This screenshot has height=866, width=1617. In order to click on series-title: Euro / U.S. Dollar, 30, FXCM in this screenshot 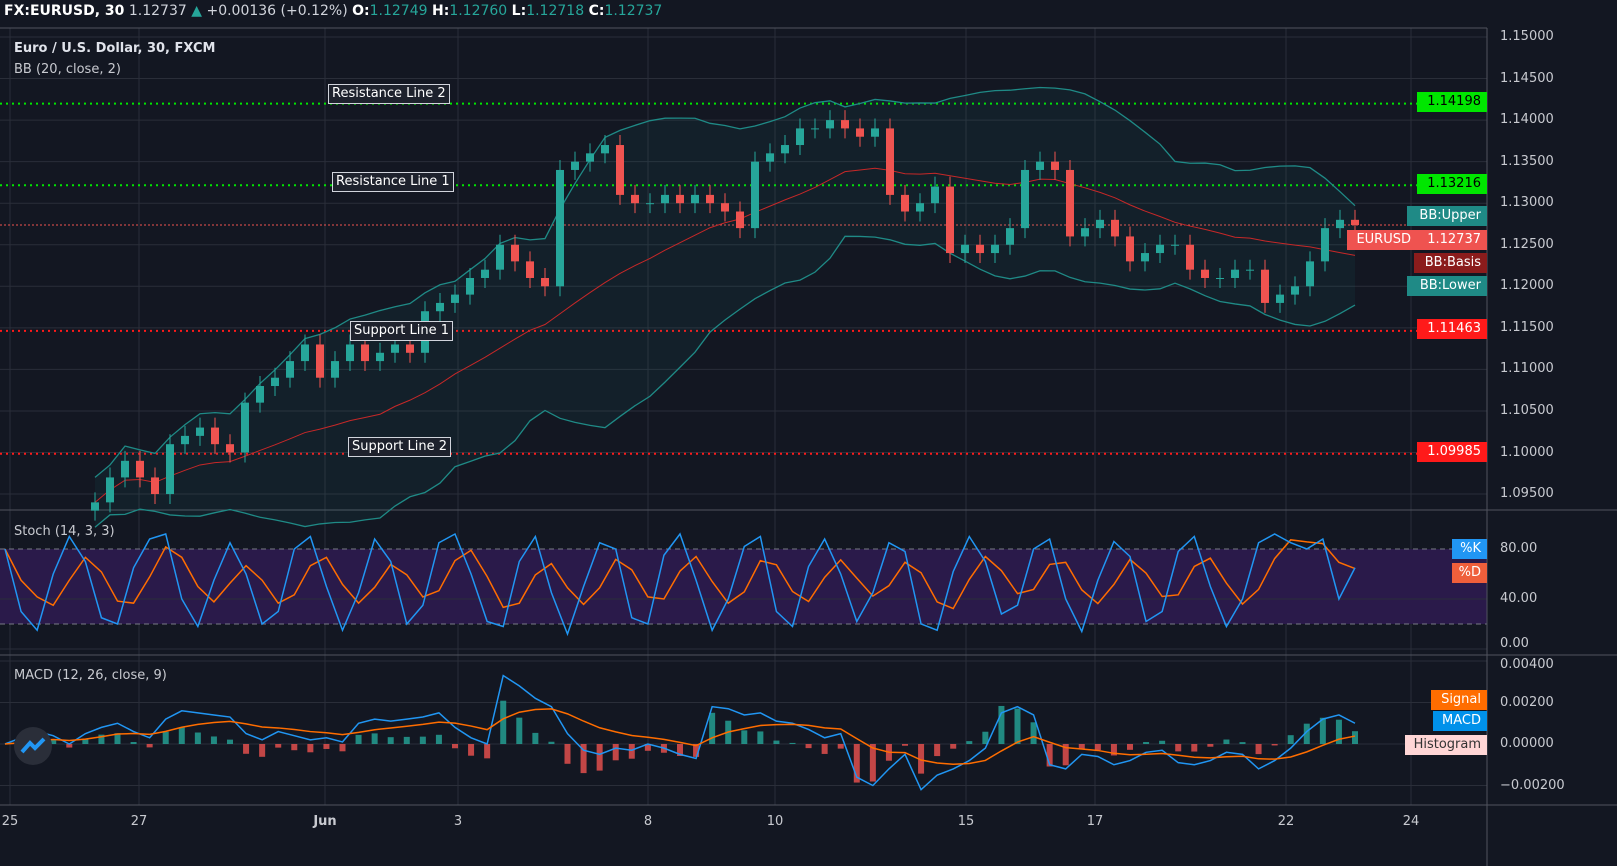, I will do `click(115, 48)`.